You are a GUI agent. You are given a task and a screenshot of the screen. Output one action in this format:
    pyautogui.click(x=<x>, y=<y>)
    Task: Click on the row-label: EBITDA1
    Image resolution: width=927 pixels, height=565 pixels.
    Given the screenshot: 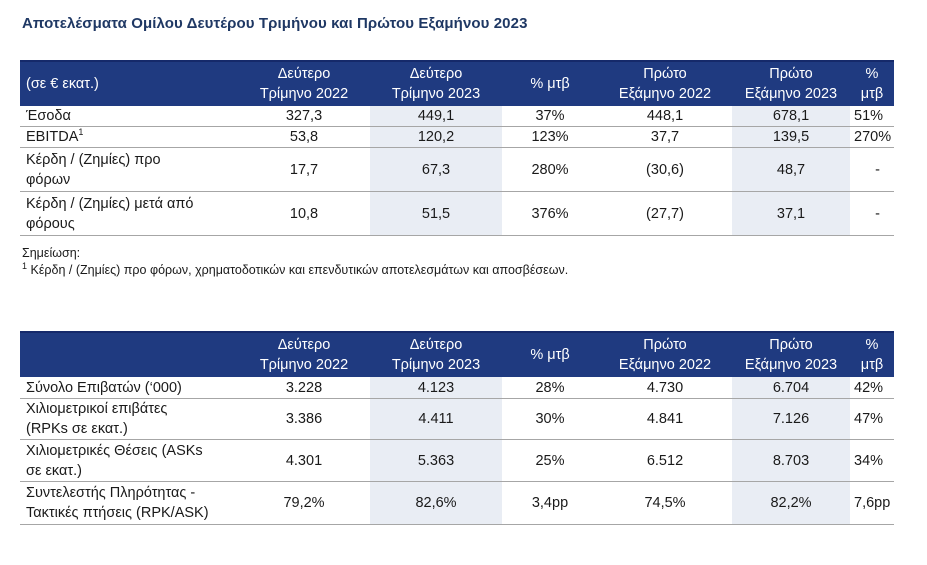 What is the action you would take?
    pyautogui.click(x=129, y=137)
    